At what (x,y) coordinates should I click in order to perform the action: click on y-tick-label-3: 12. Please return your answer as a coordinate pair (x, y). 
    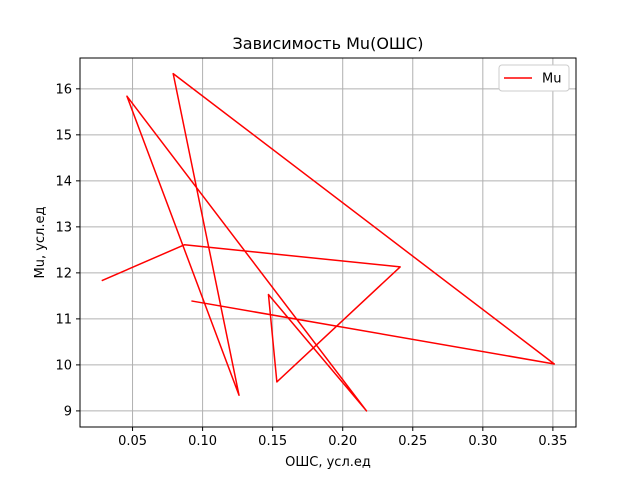
    Looking at the image, I should click on (63, 273).